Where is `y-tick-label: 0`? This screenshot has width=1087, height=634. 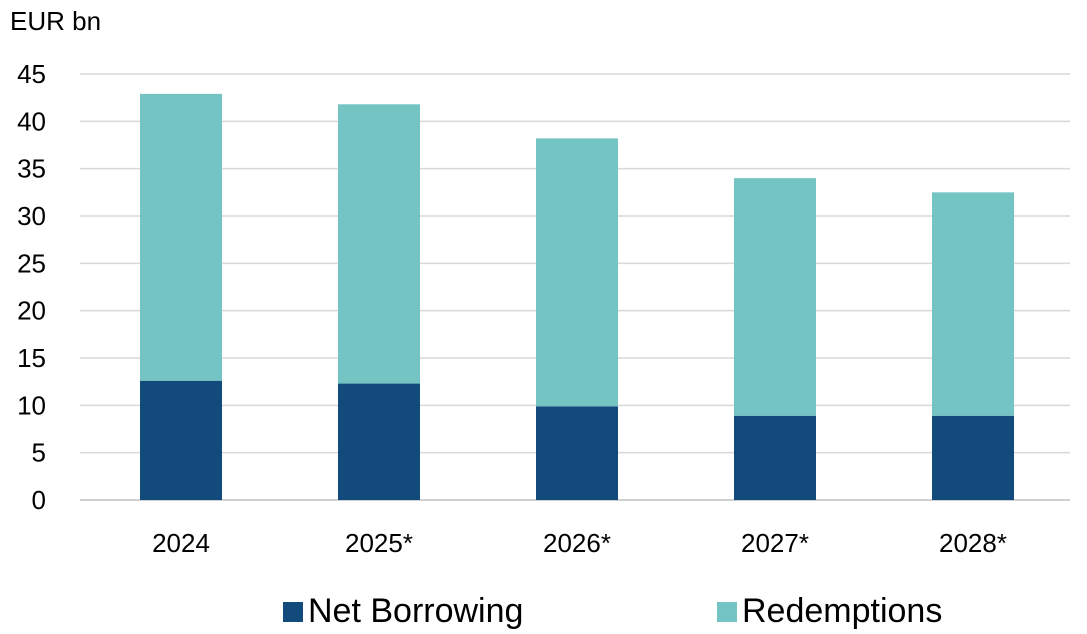 y-tick-label: 0 is located at coordinates (39, 500).